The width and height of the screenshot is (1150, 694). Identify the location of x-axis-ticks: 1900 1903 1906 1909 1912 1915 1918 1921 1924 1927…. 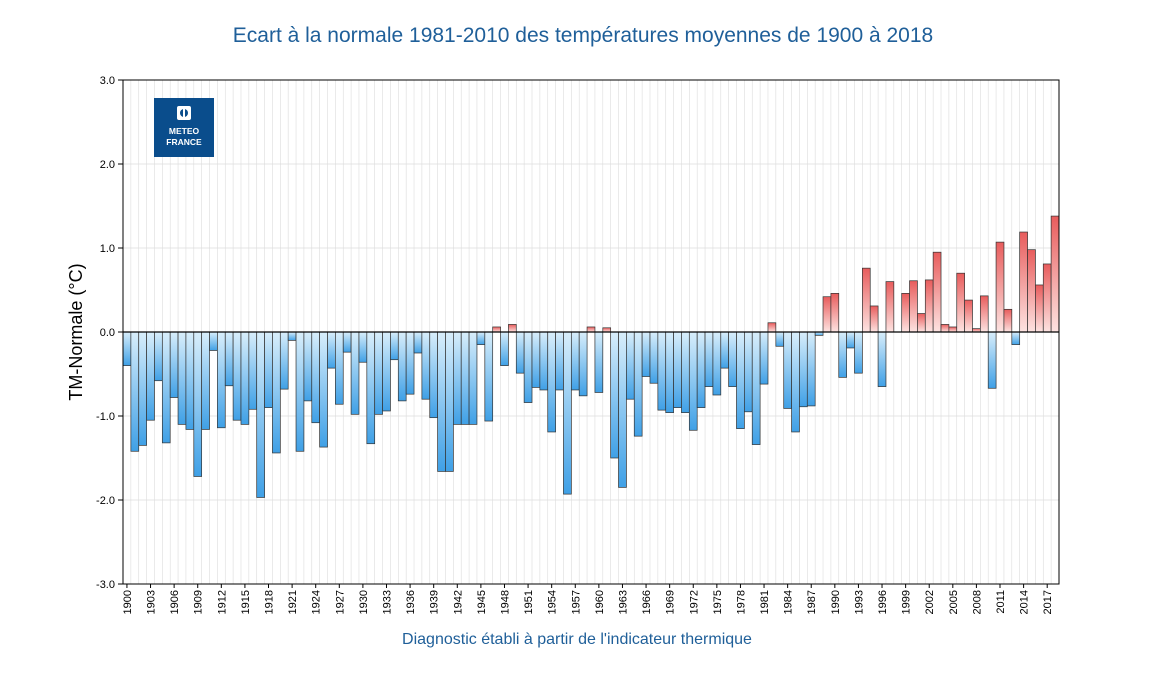
(588, 599).